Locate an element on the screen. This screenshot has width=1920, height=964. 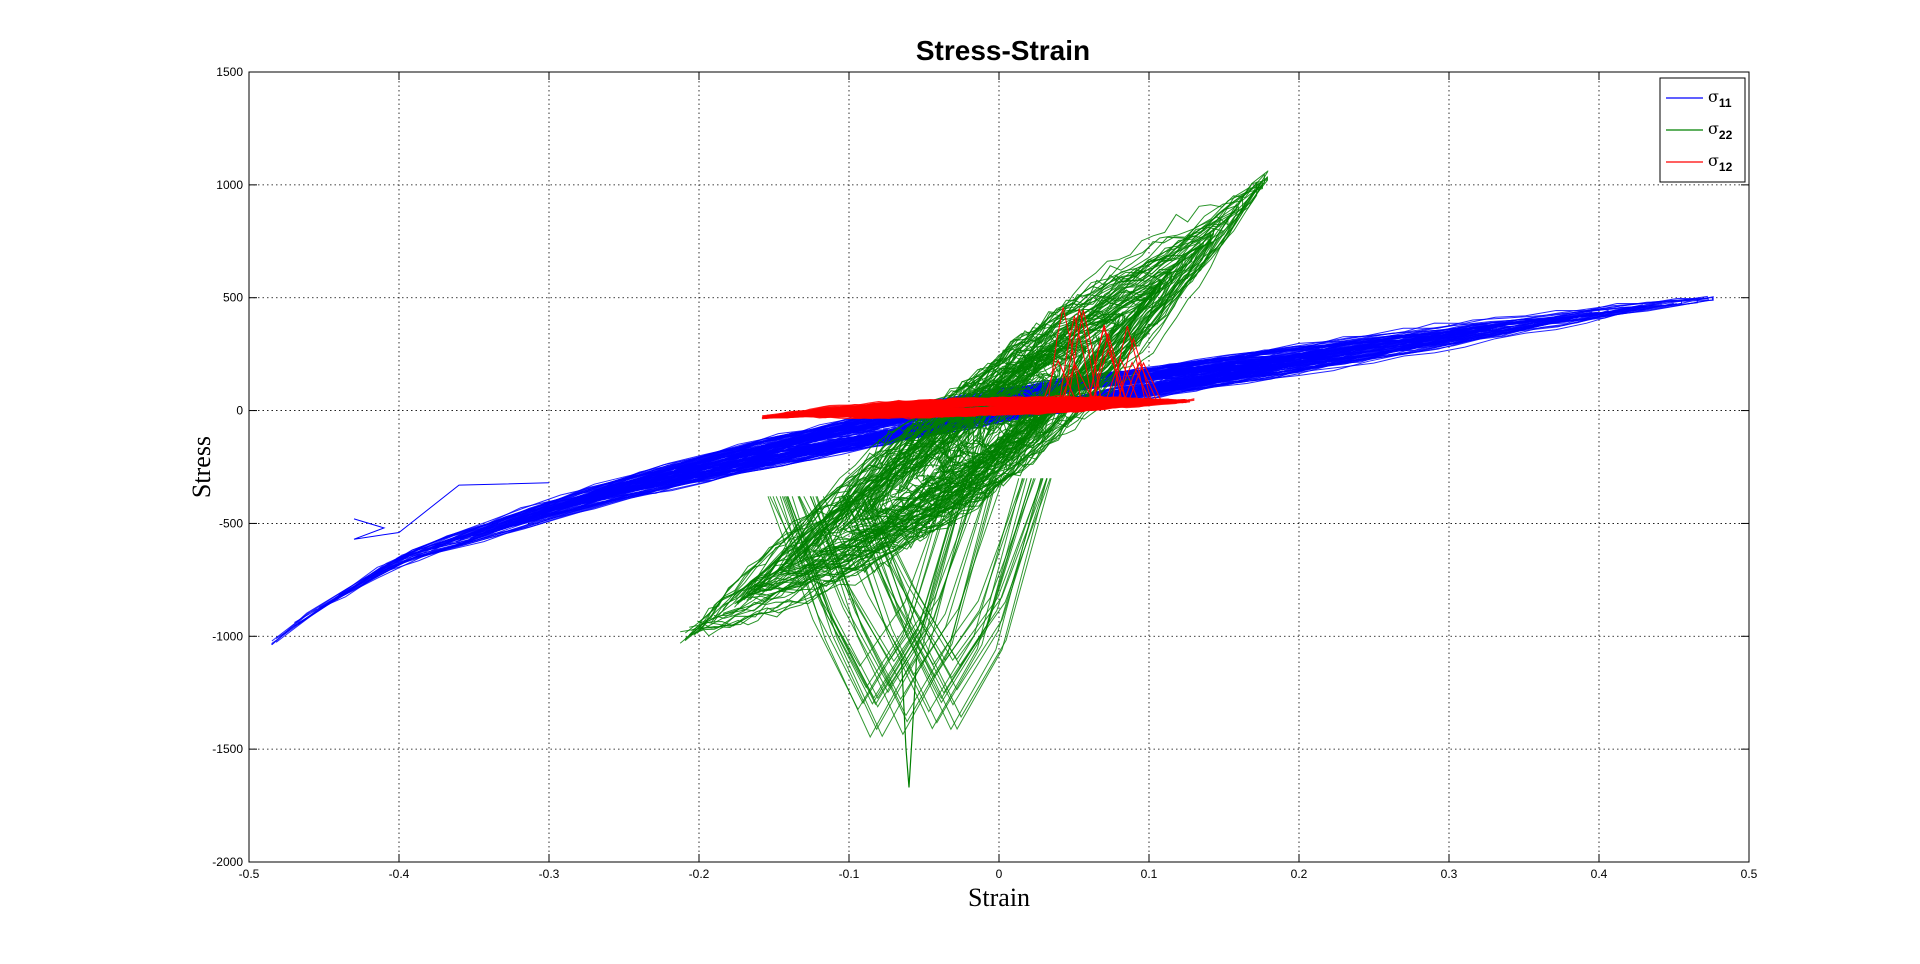
y-tick-label: -1000 is located at coordinates (227, 636).